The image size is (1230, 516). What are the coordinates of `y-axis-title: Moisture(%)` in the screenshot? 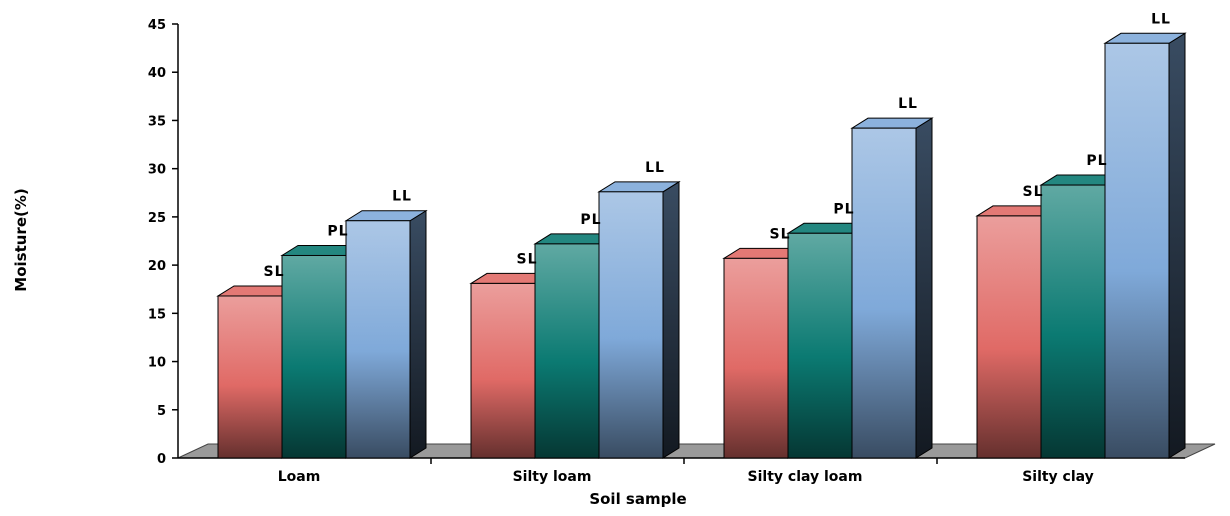 It's located at (21, 239).